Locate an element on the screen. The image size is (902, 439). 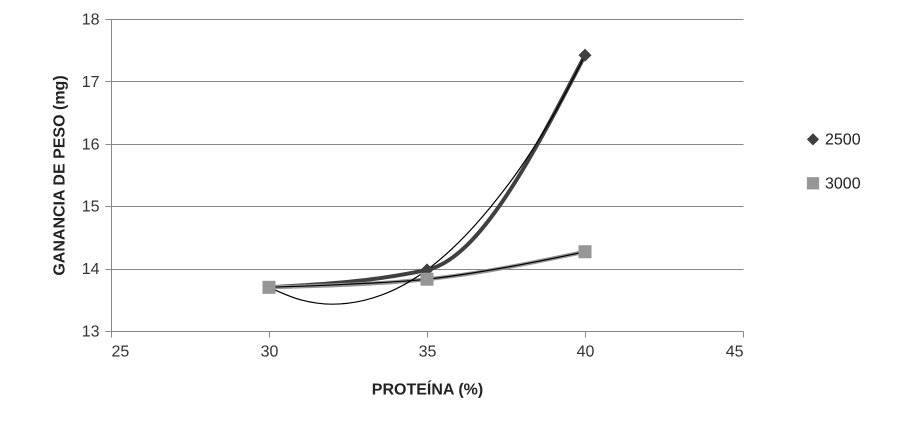
x-tick-label: 30 is located at coordinates (269, 352).